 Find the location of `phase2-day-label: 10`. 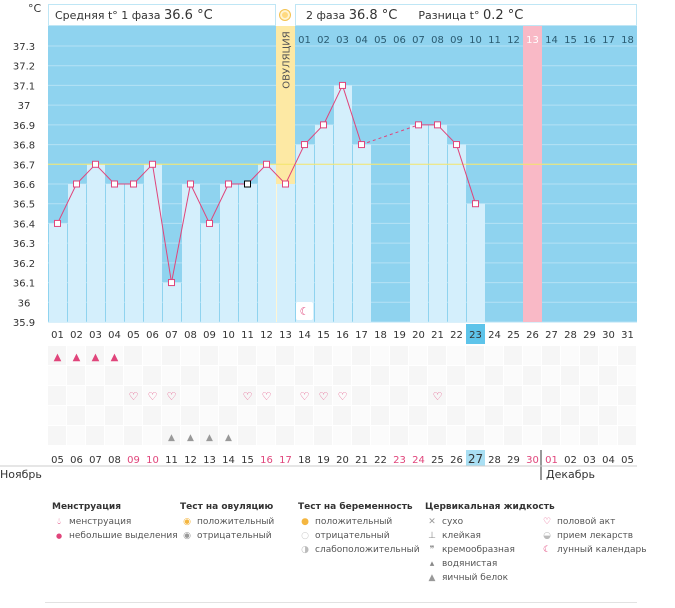

phase2-day-label: 10 is located at coordinates (475, 40).